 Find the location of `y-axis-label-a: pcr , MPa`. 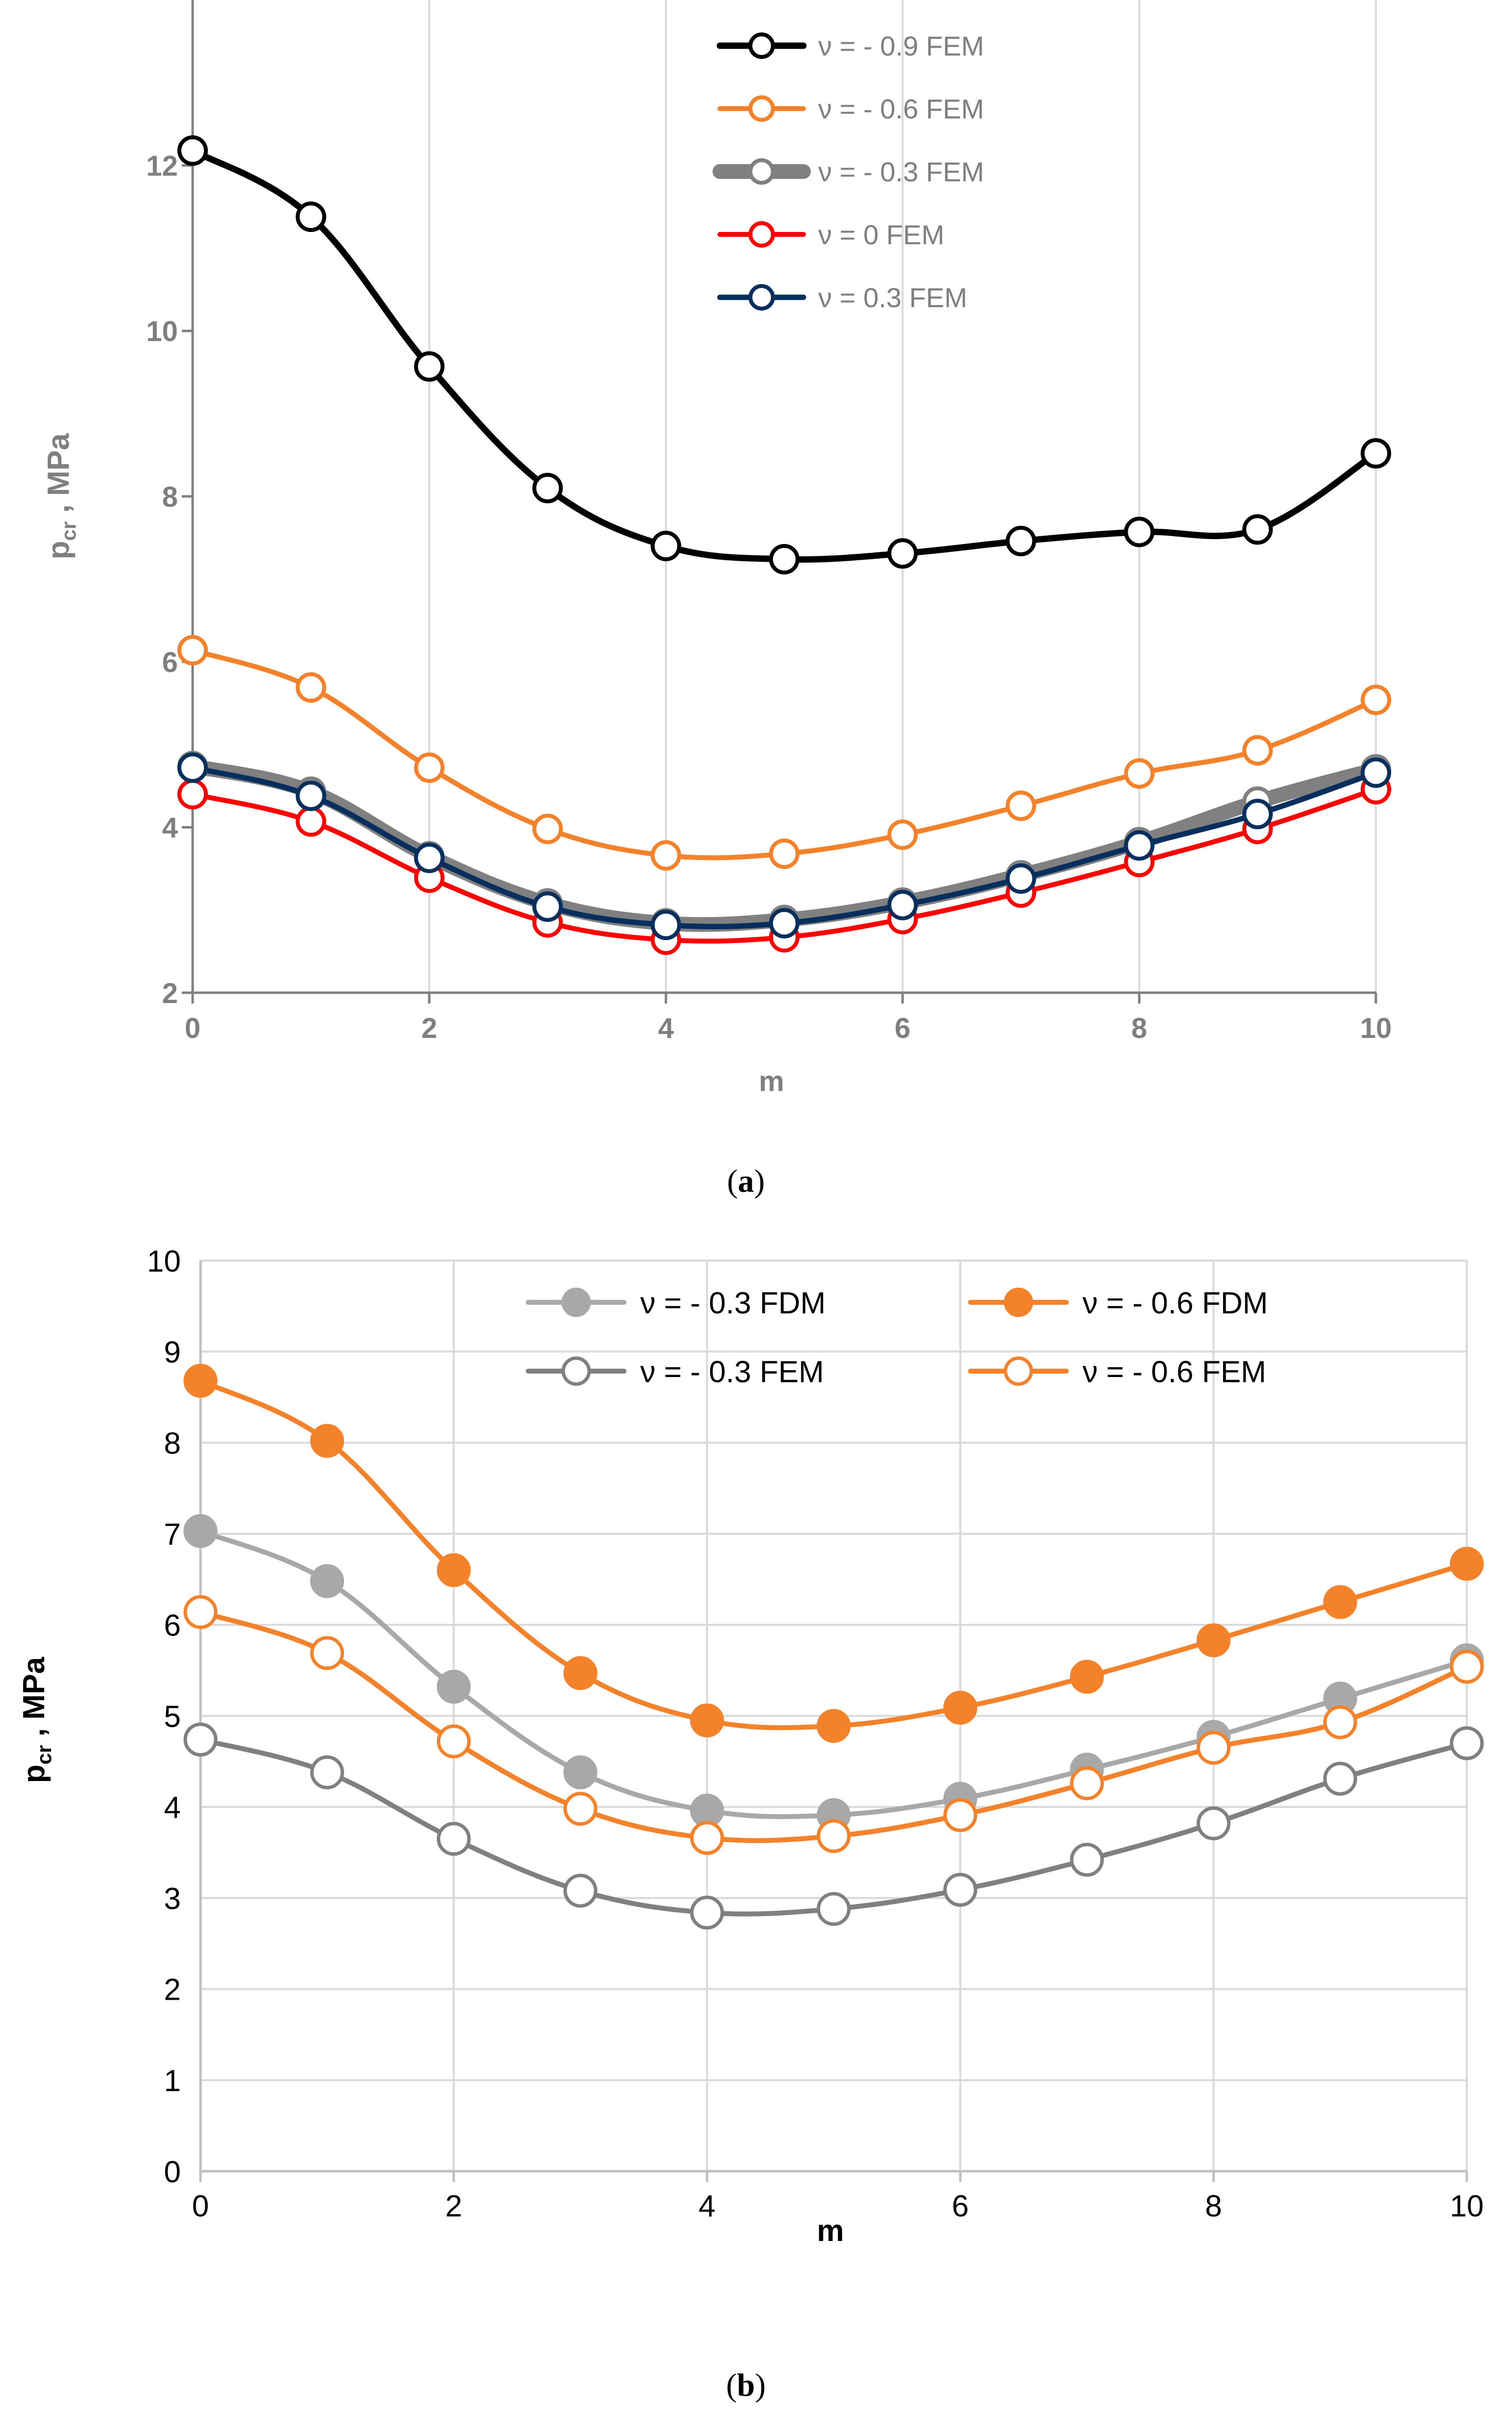

y-axis-label-a: pcr , MPa is located at coordinates (61, 496).